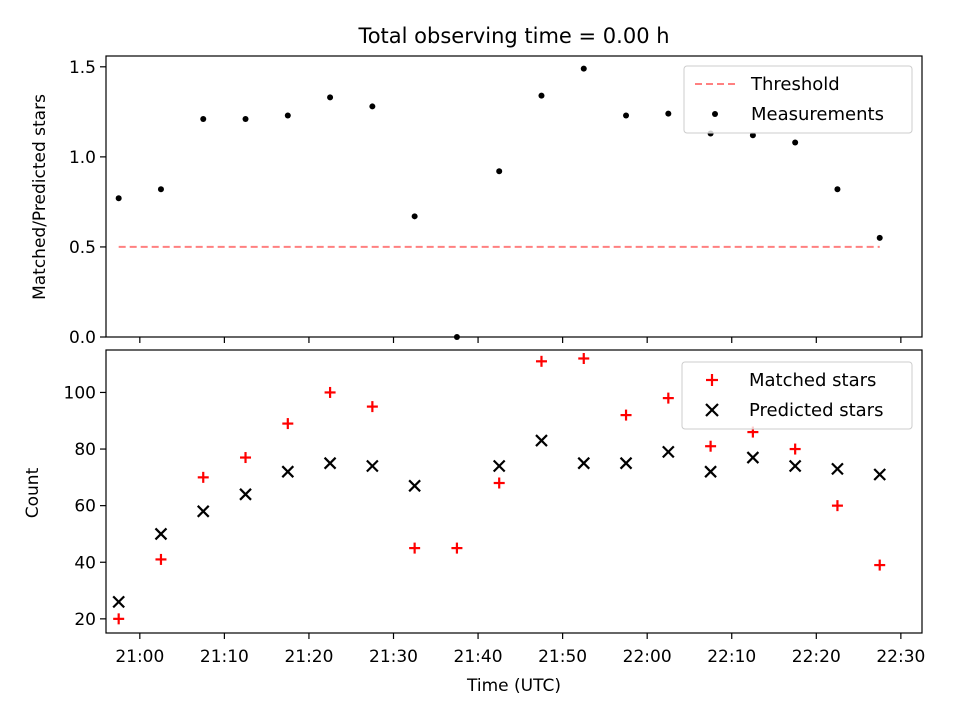 The height and width of the screenshot is (720, 960). What do you see at coordinates (812, 380) in the screenshot?
I see `legend-matched-label: Matched stars` at bounding box center [812, 380].